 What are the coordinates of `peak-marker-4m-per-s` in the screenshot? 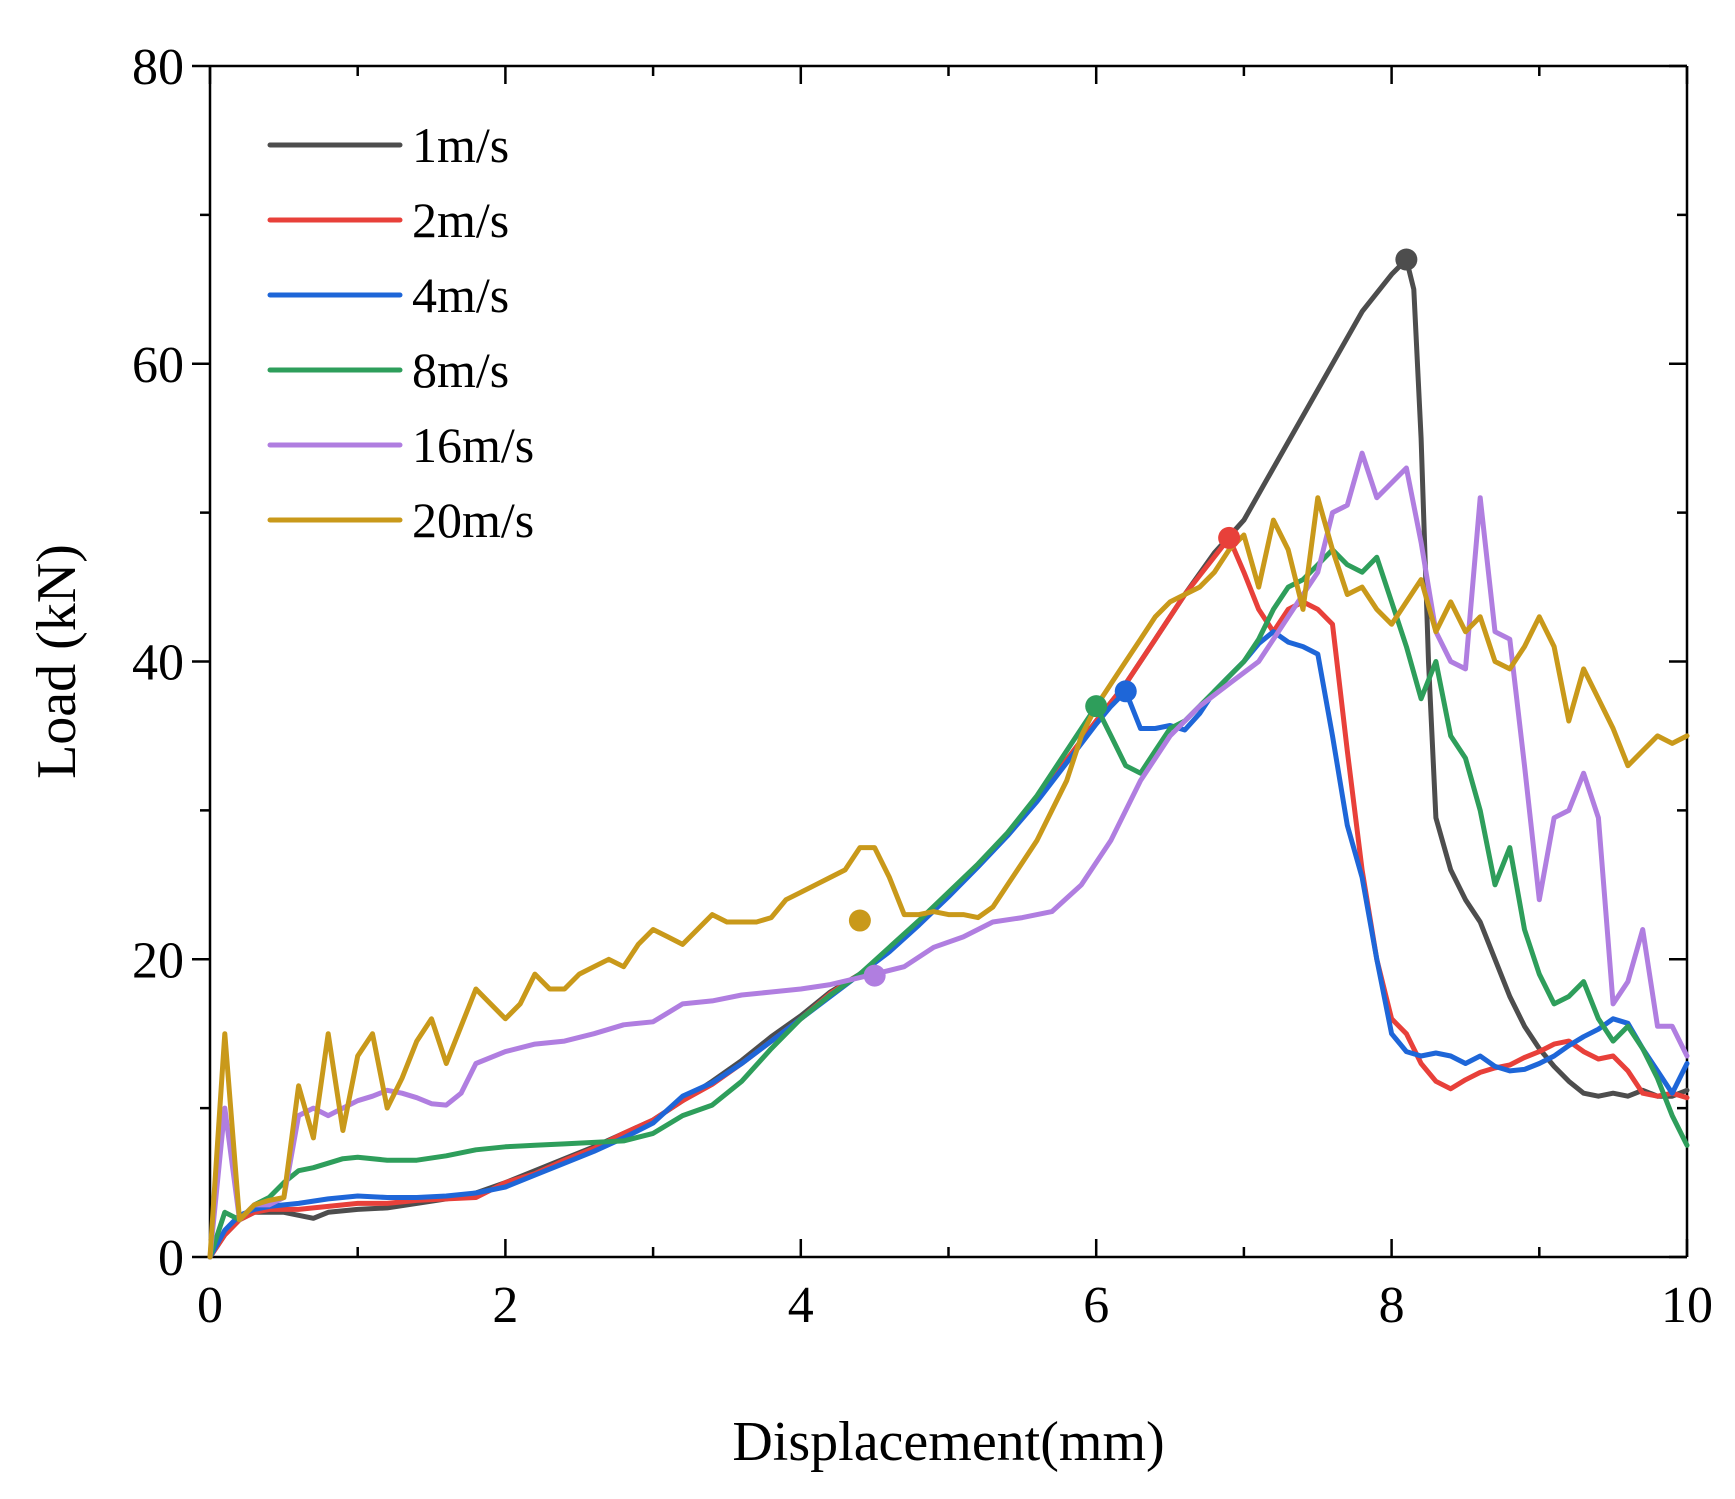 It's located at (1125, 691).